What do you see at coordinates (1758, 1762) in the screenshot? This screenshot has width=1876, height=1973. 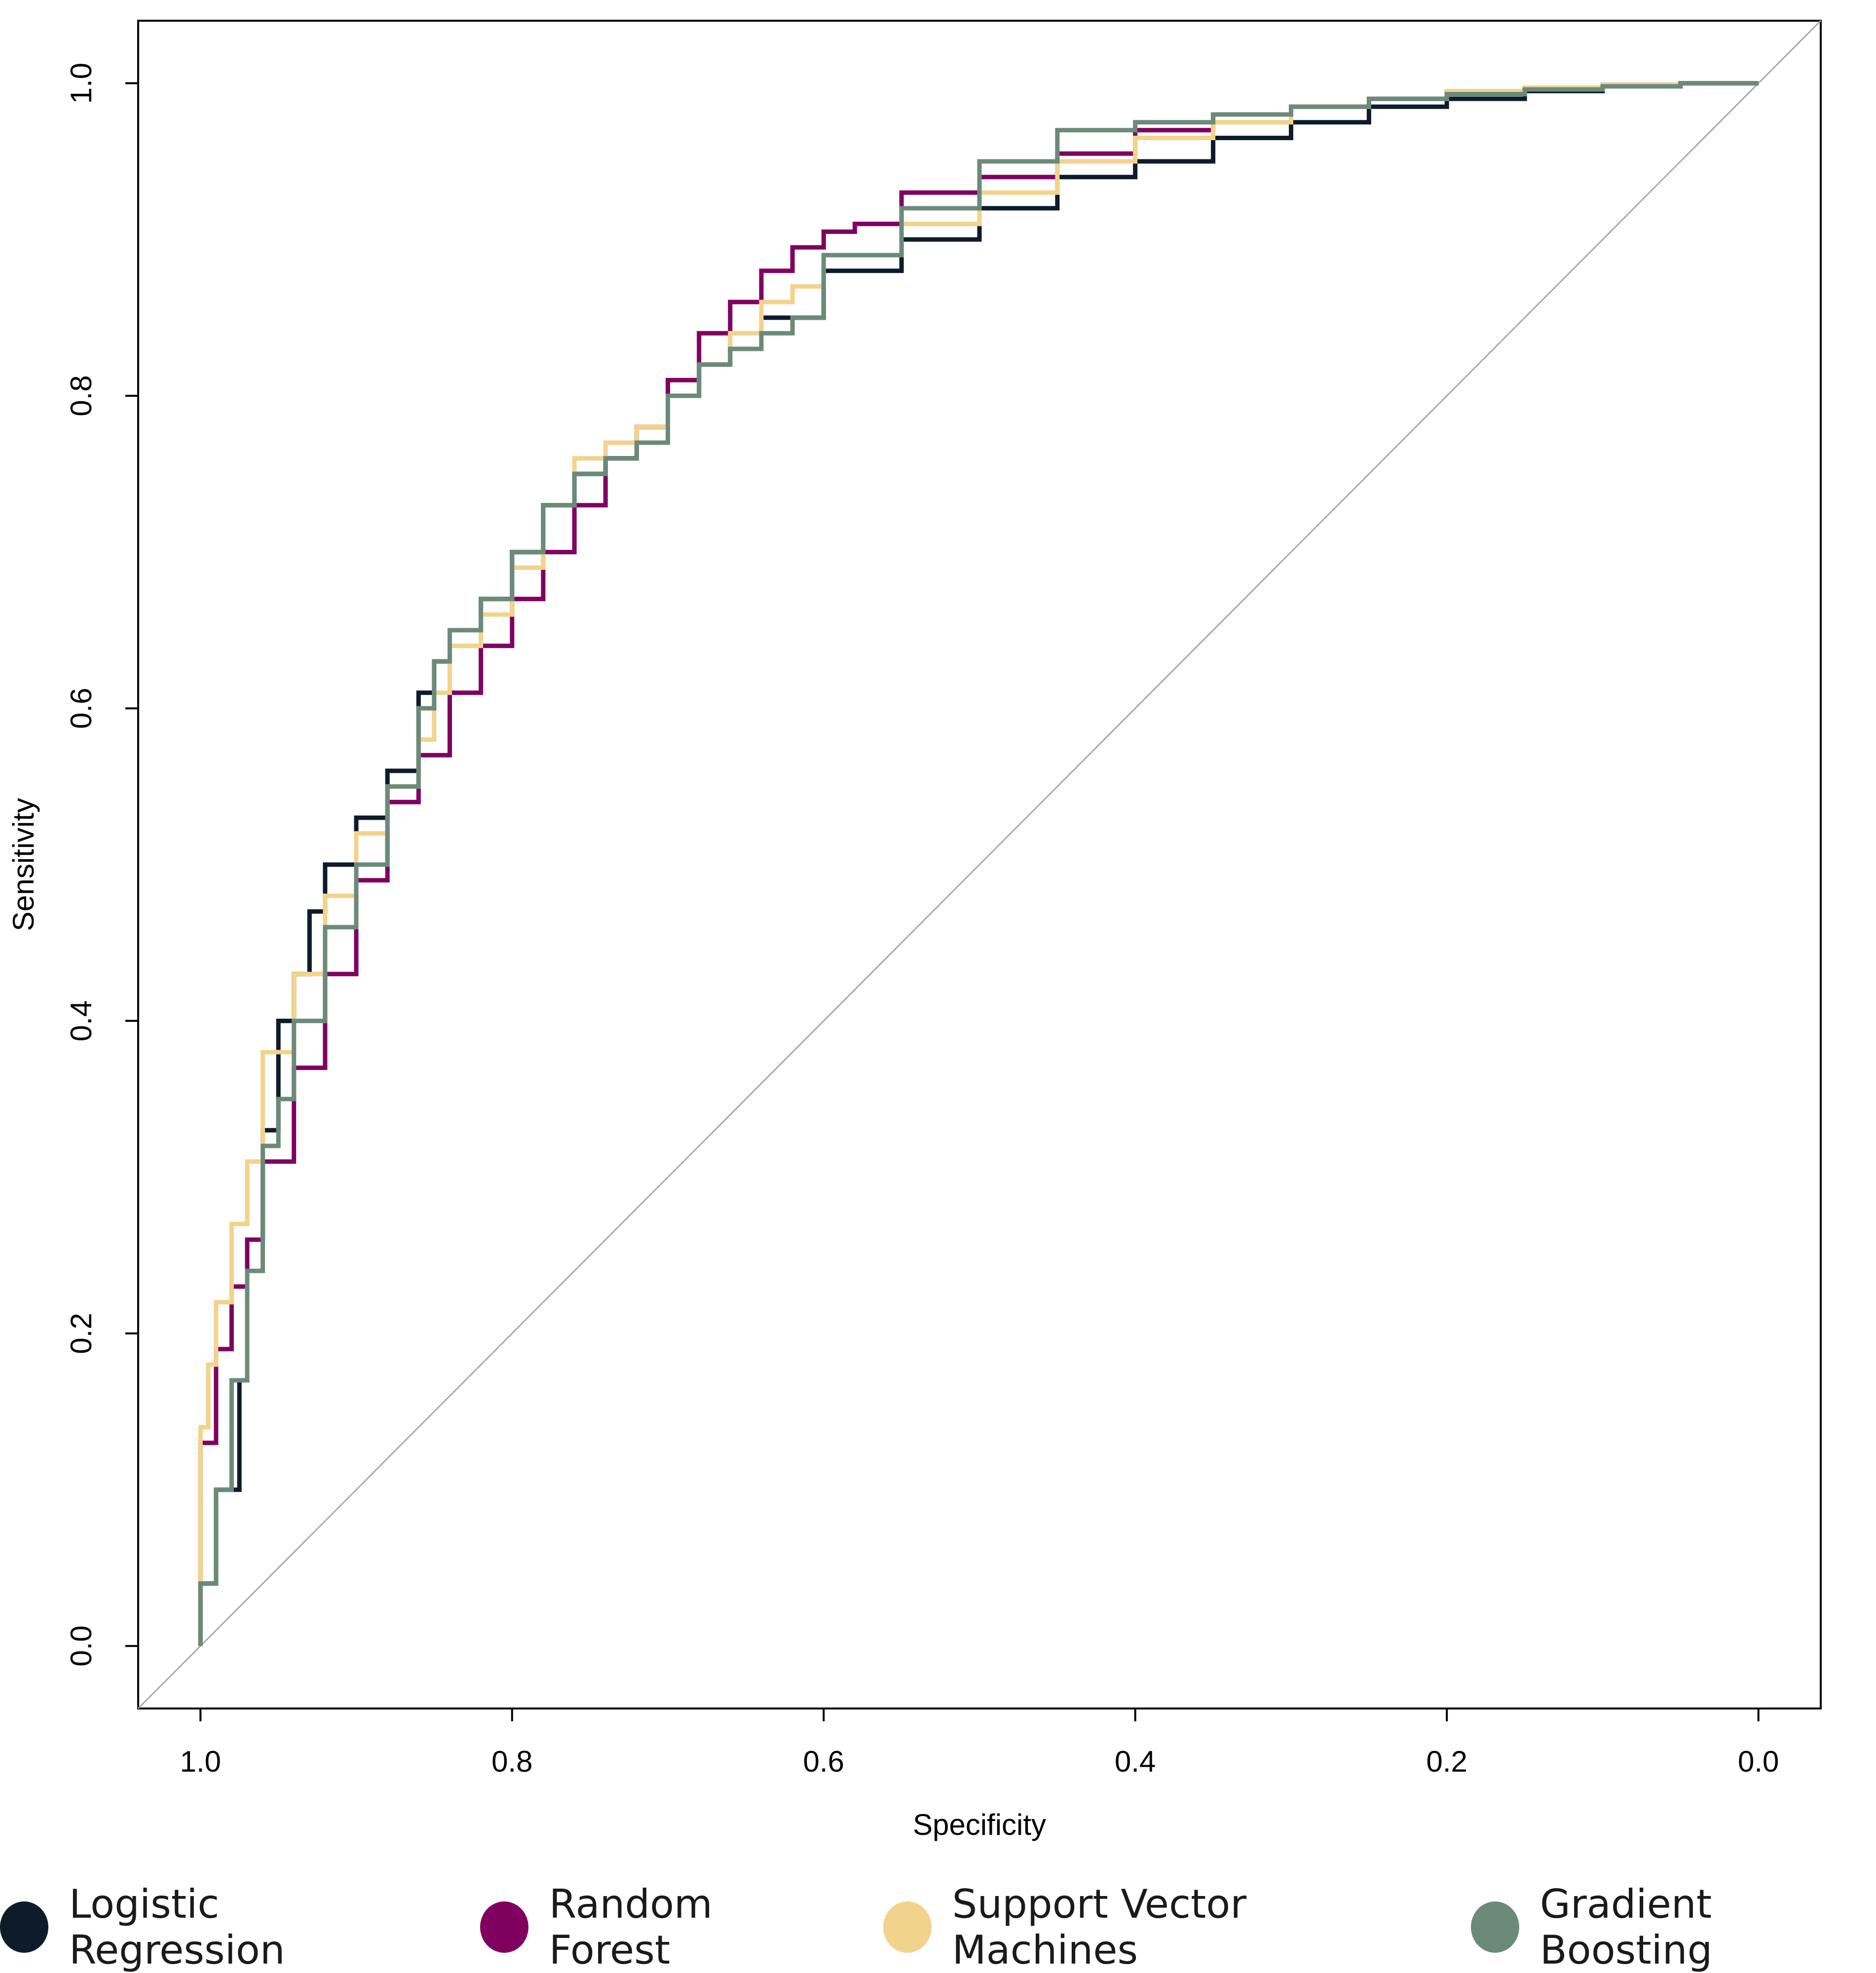 I see `x-tick-label: 0.0` at bounding box center [1758, 1762].